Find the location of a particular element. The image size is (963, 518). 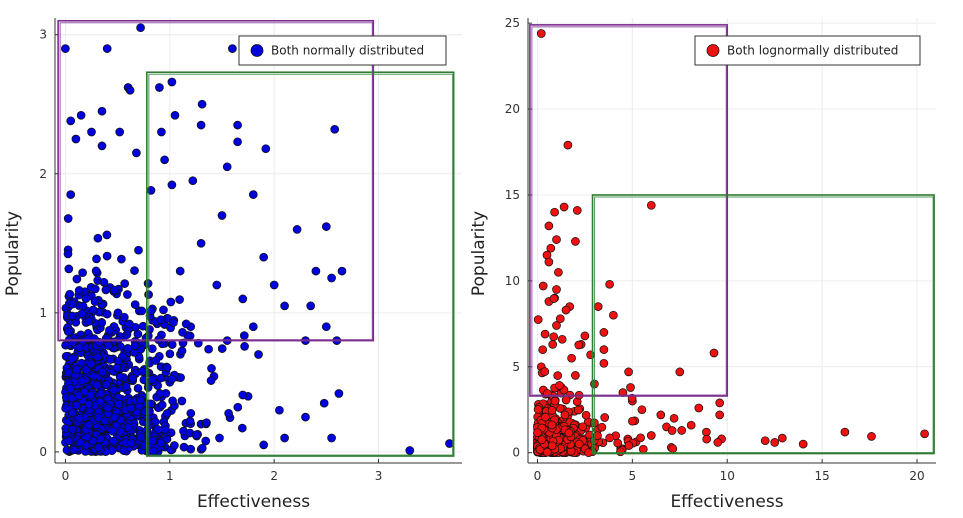

y-tick-label-3: 15 is located at coordinates (512, 195).